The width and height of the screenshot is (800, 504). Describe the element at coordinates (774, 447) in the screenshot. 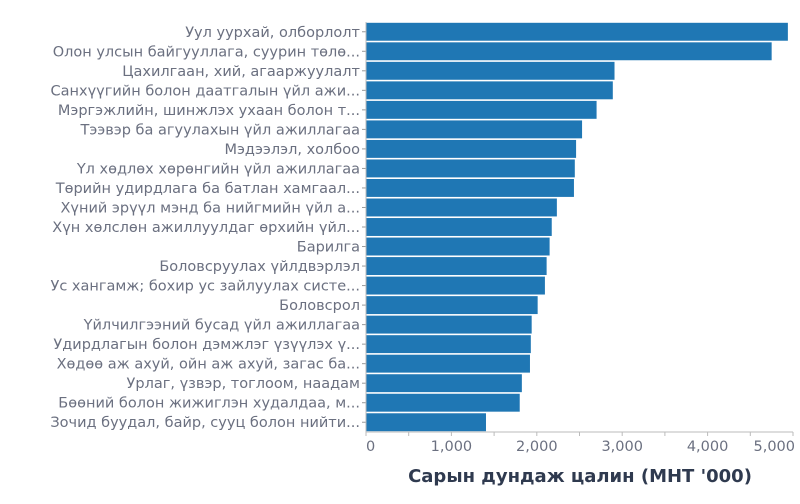

I see `x-tick-label: 5,000` at that location.